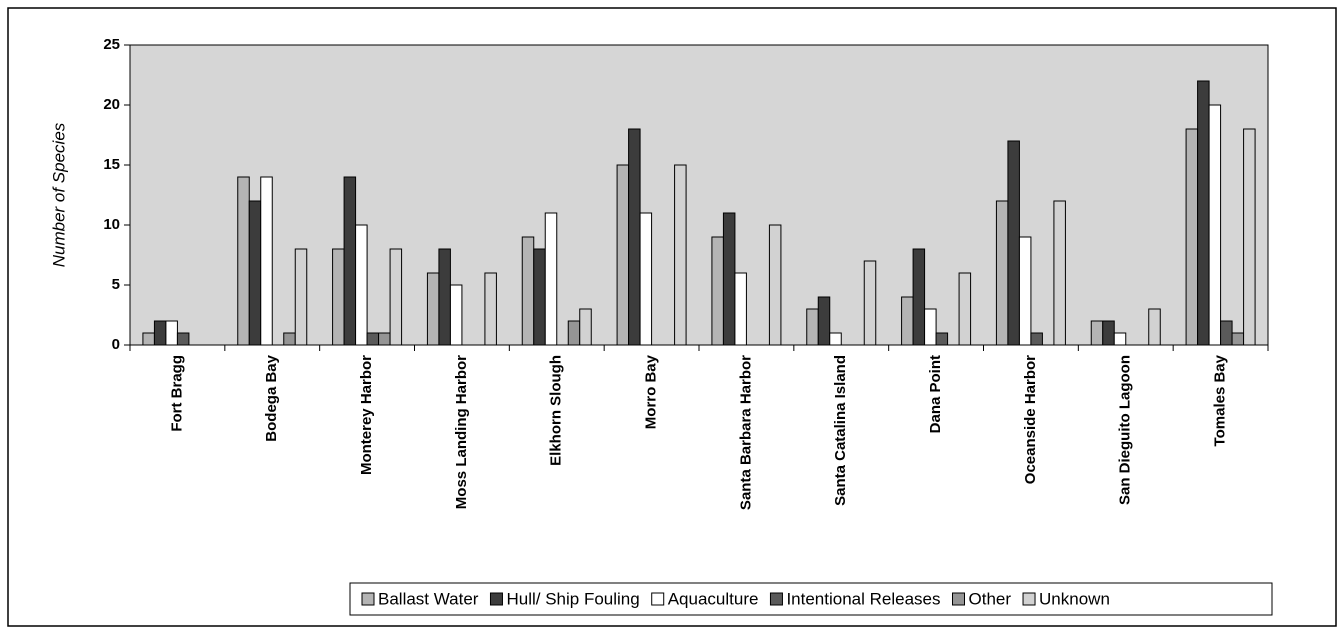 The width and height of the screenshot is (1344, 639). Describe the element at coordinates (271, 397) in the screenshot. I see `x-tick-label: Bodega Bay` at that location.